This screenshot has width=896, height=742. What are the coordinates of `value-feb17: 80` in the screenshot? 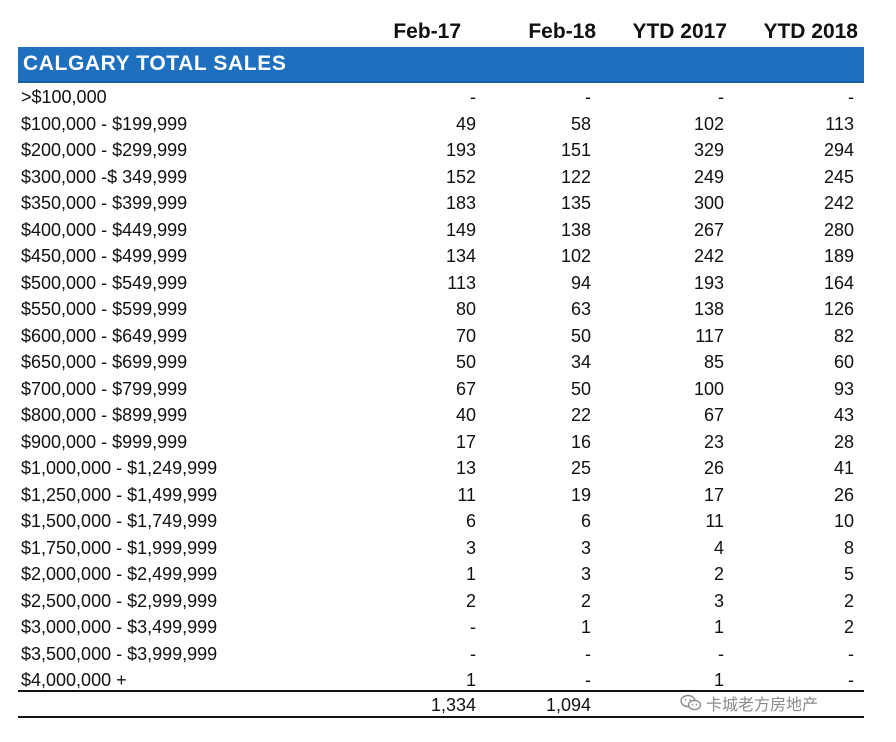 It's located at (465, 309).